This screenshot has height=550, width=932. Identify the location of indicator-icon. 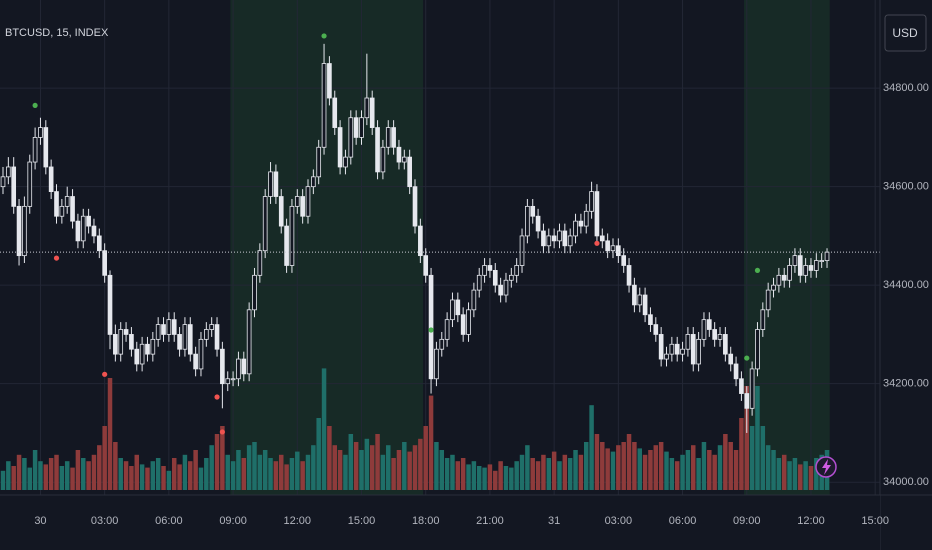
(826, 467).